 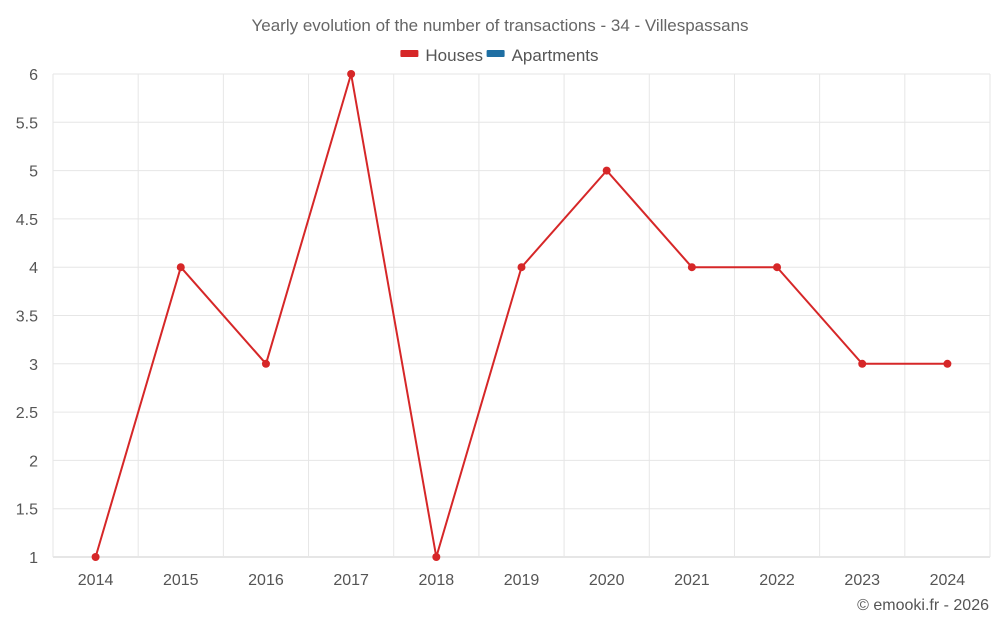 I want to click on y-tick-label: 6, so click(x=33, y=75).